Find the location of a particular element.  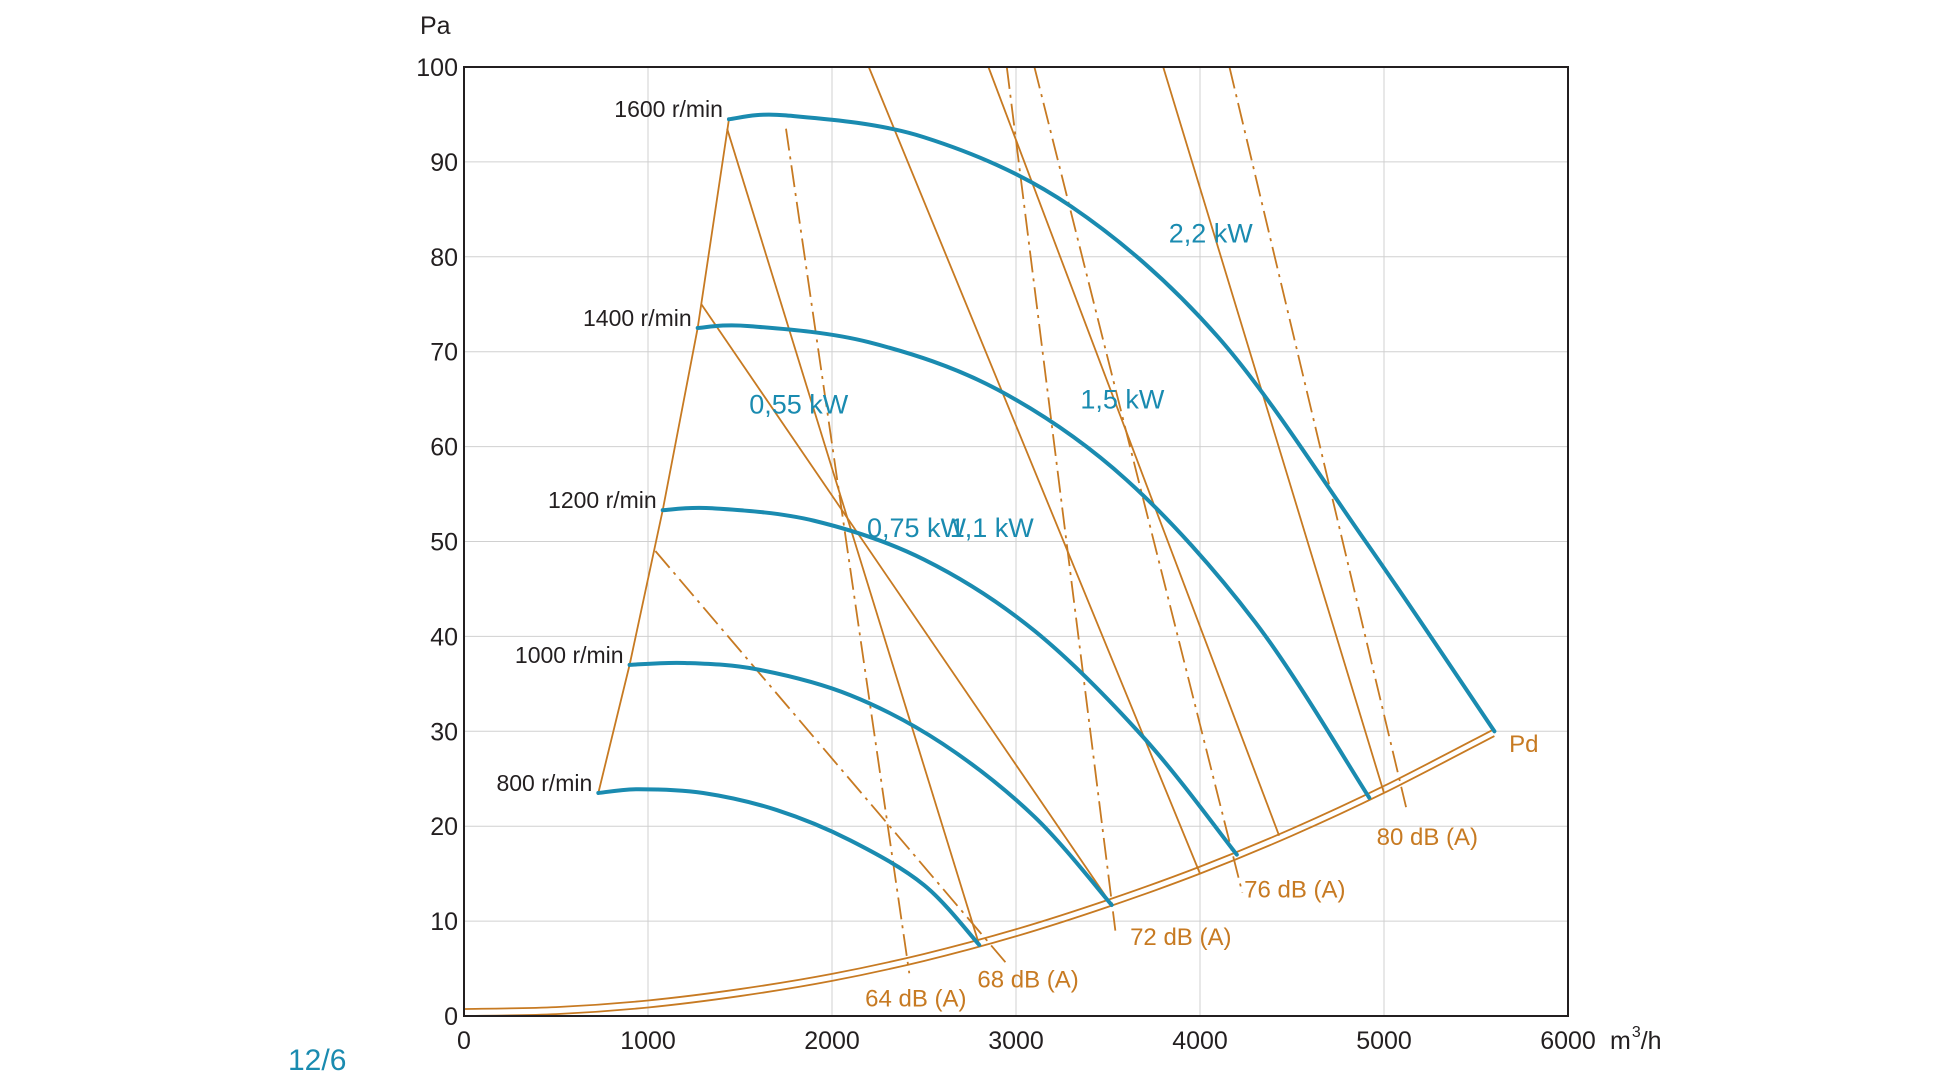

y-tick-label: 10 is located at coordinates (444, 922).